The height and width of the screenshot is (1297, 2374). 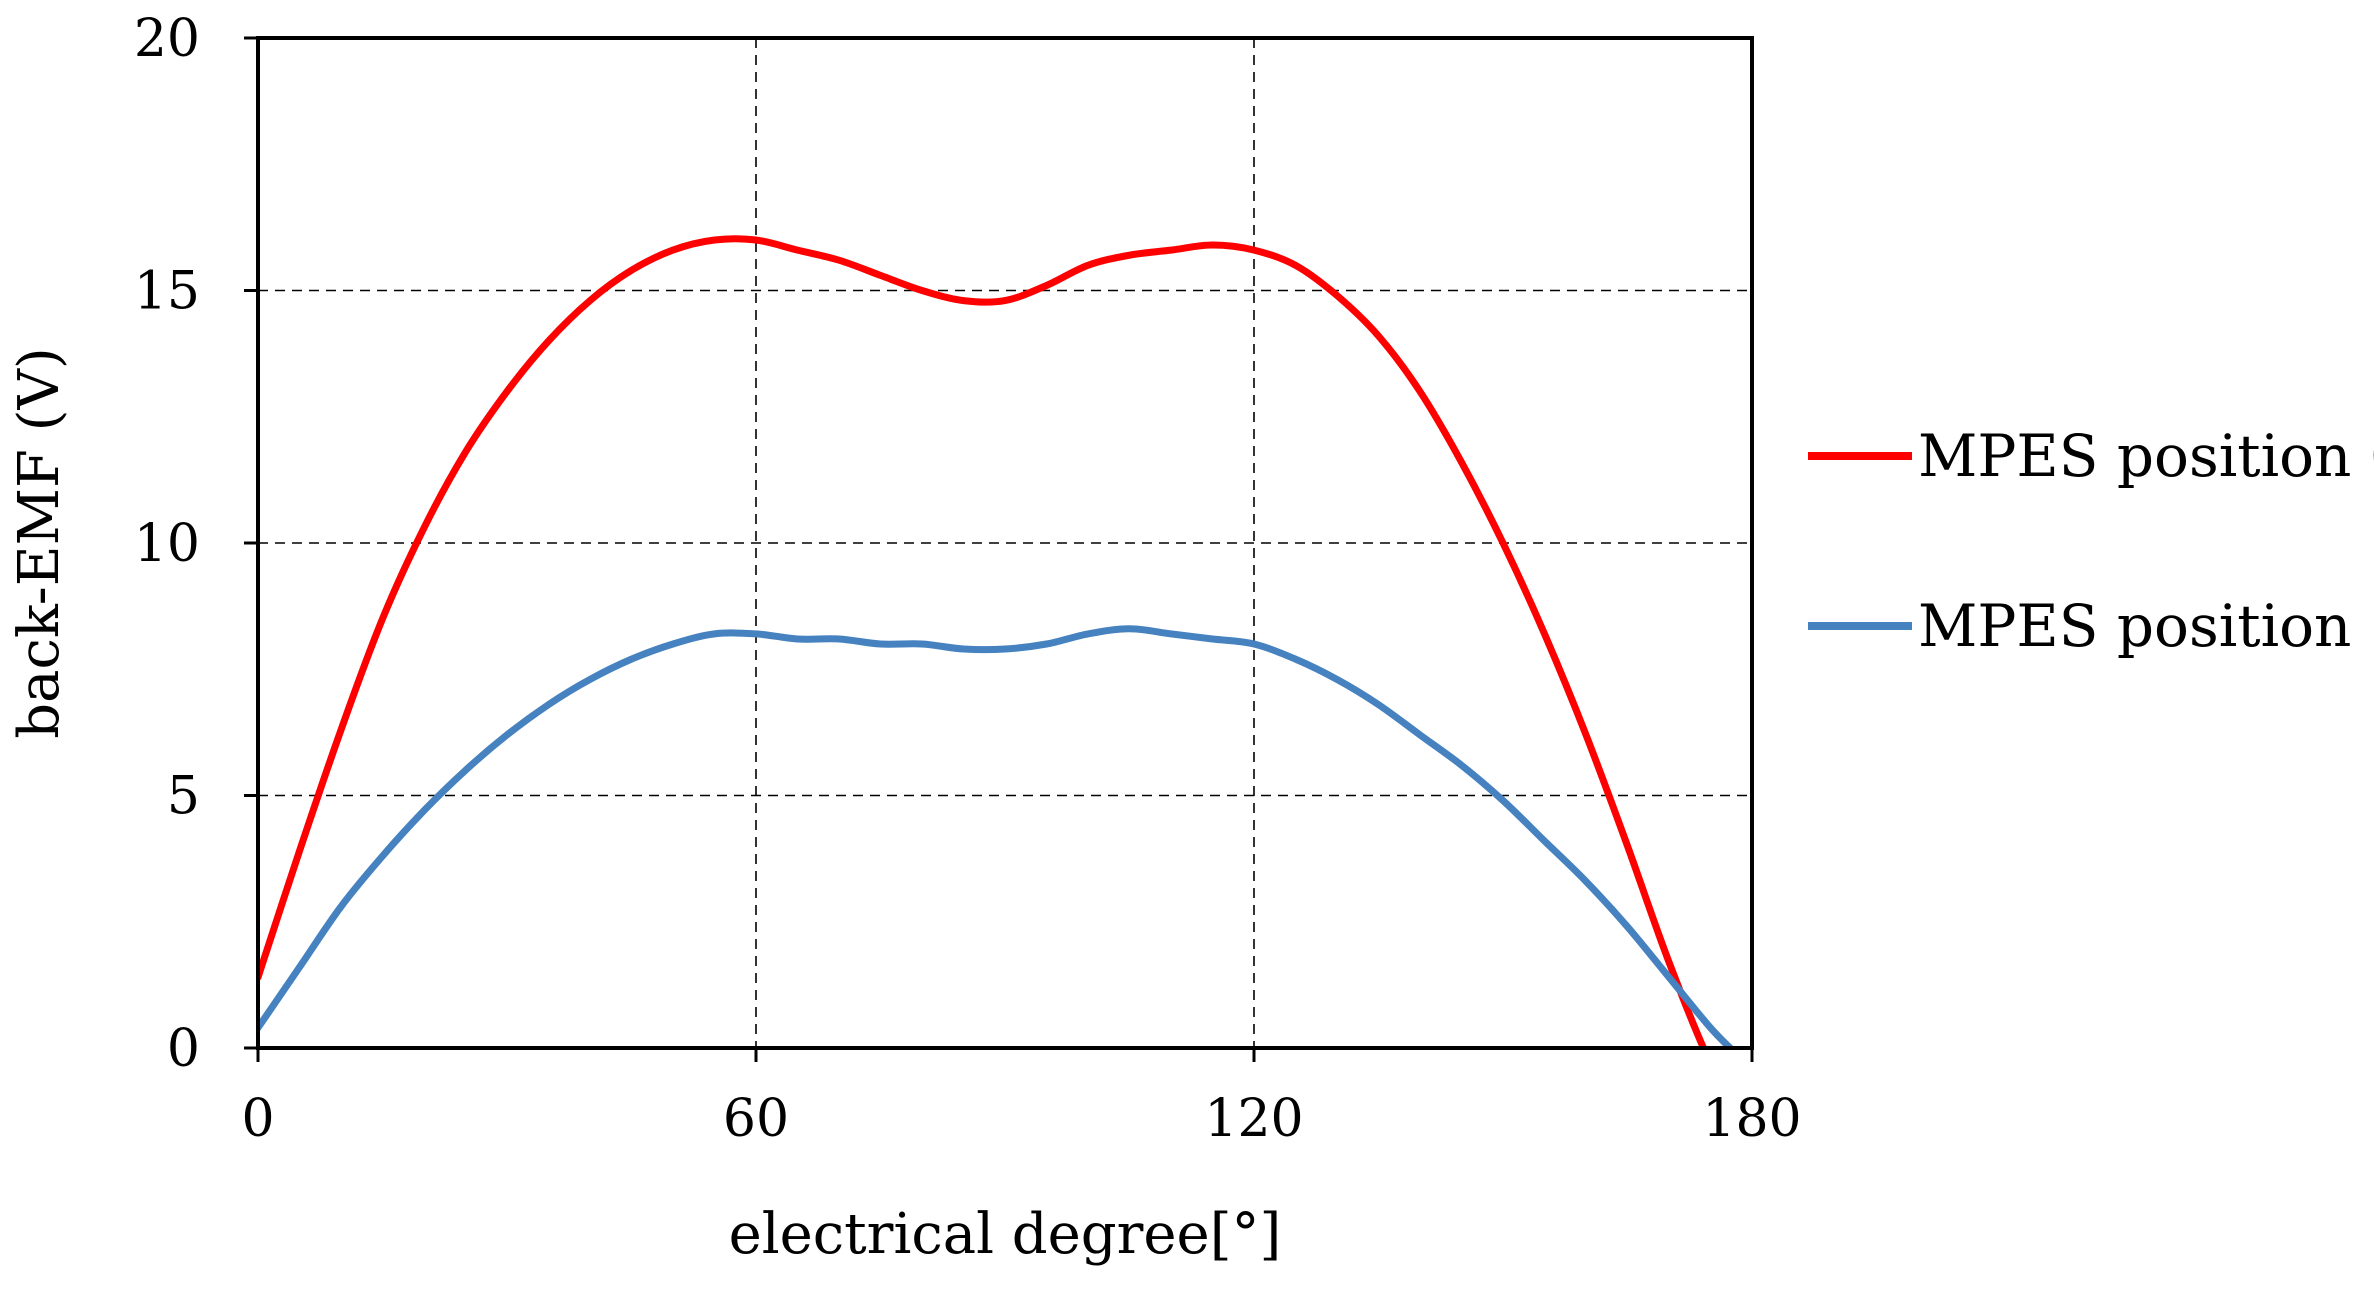 What do you see at coordinates (167, 39) in the screenshot?
I see `y-tick-label: 20` at bounding box center [167, 39].